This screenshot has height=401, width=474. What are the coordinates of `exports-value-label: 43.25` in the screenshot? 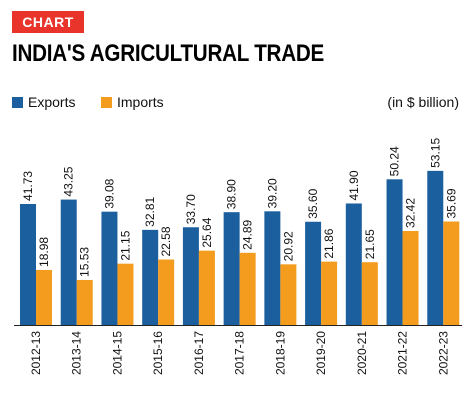 It's located at (69, 181).